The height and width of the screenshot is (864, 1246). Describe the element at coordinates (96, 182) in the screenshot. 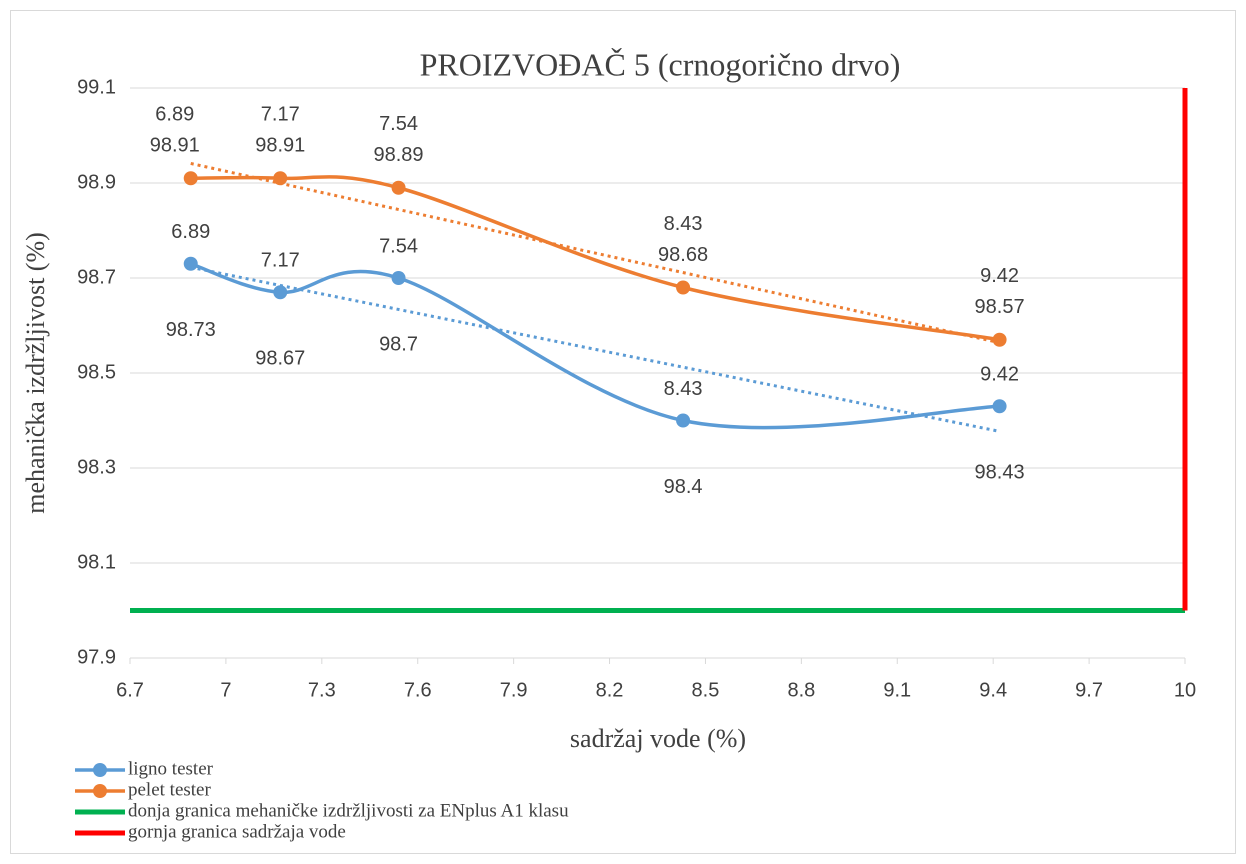

I see `y-tick-label: 98.9` at that location.